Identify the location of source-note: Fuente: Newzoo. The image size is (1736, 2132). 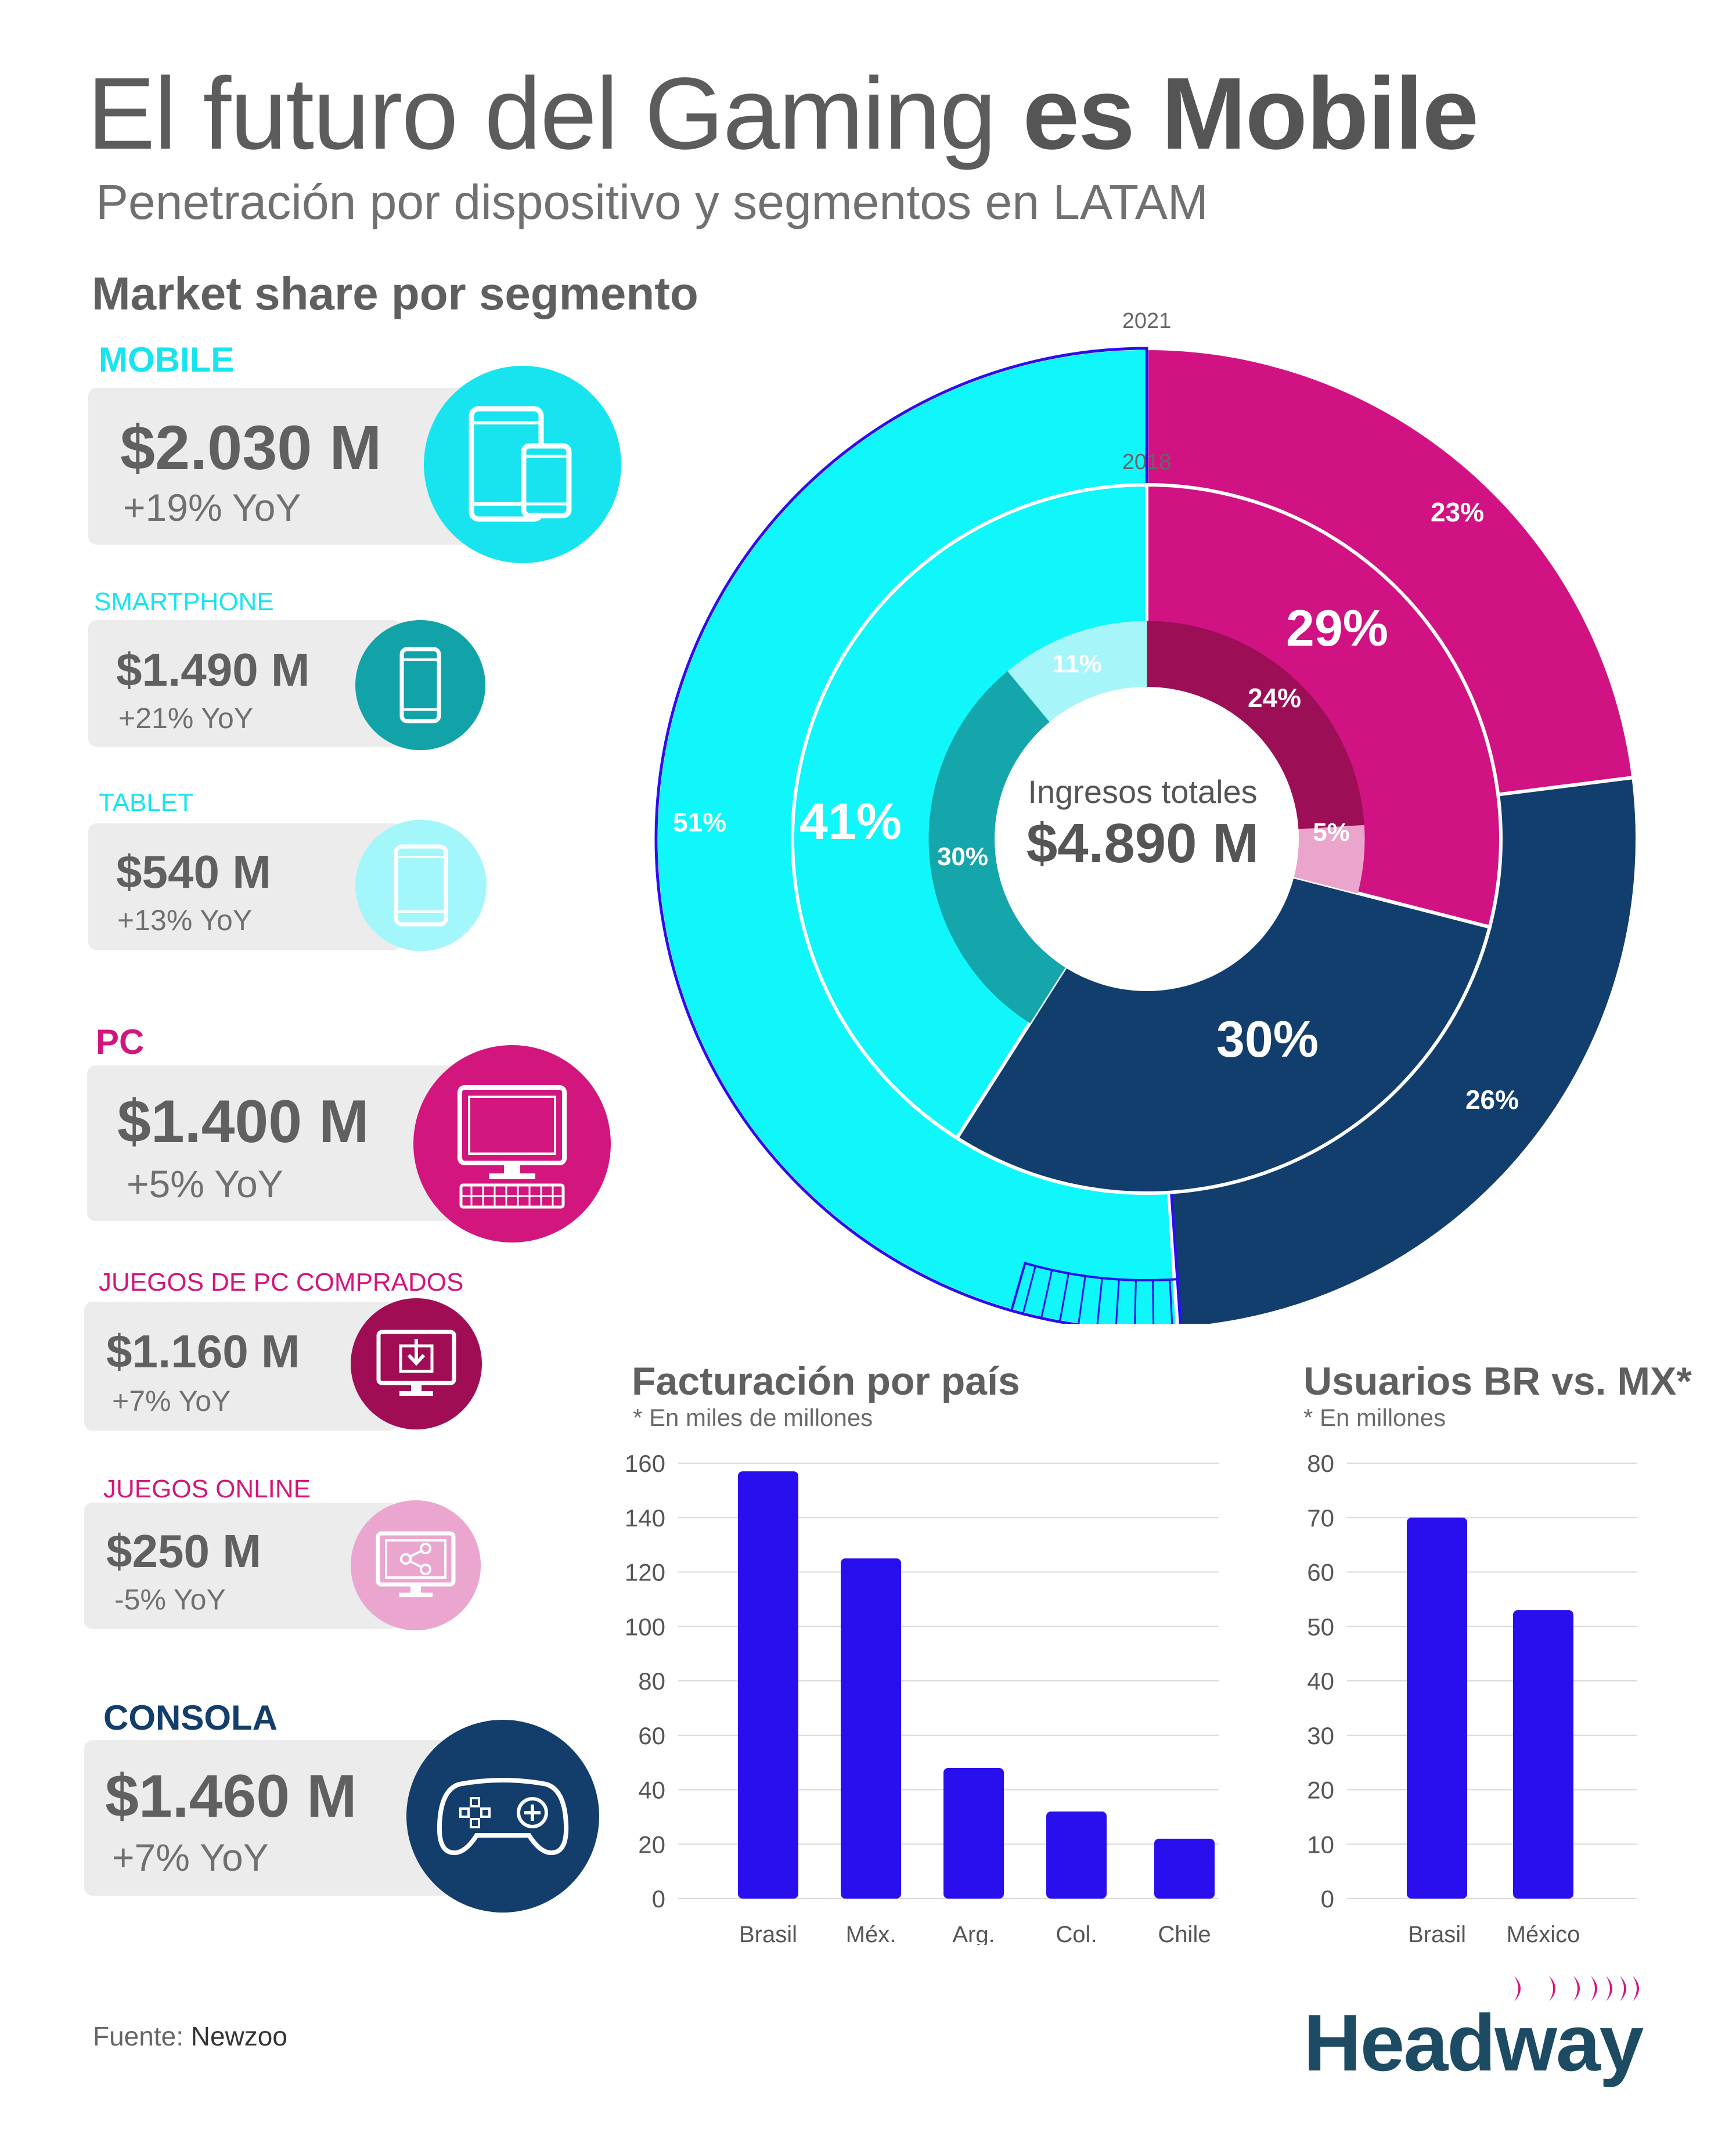
(190, 2036).